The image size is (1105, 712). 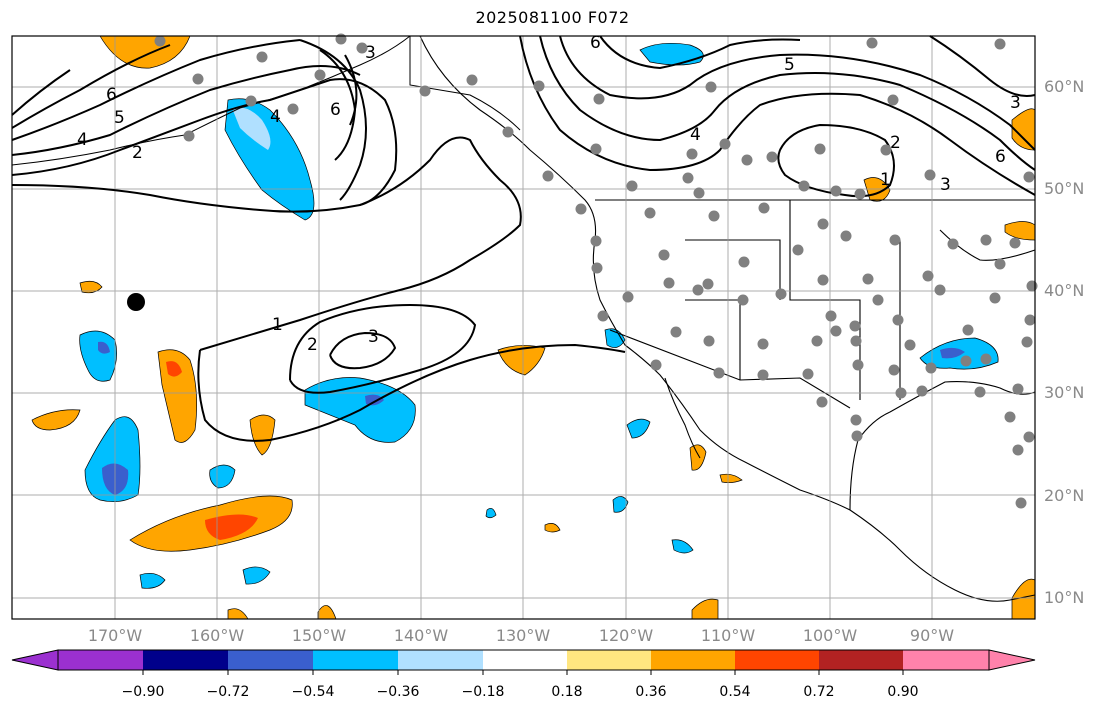 I want to click on special-point-marker, so click(x=136, y=302).